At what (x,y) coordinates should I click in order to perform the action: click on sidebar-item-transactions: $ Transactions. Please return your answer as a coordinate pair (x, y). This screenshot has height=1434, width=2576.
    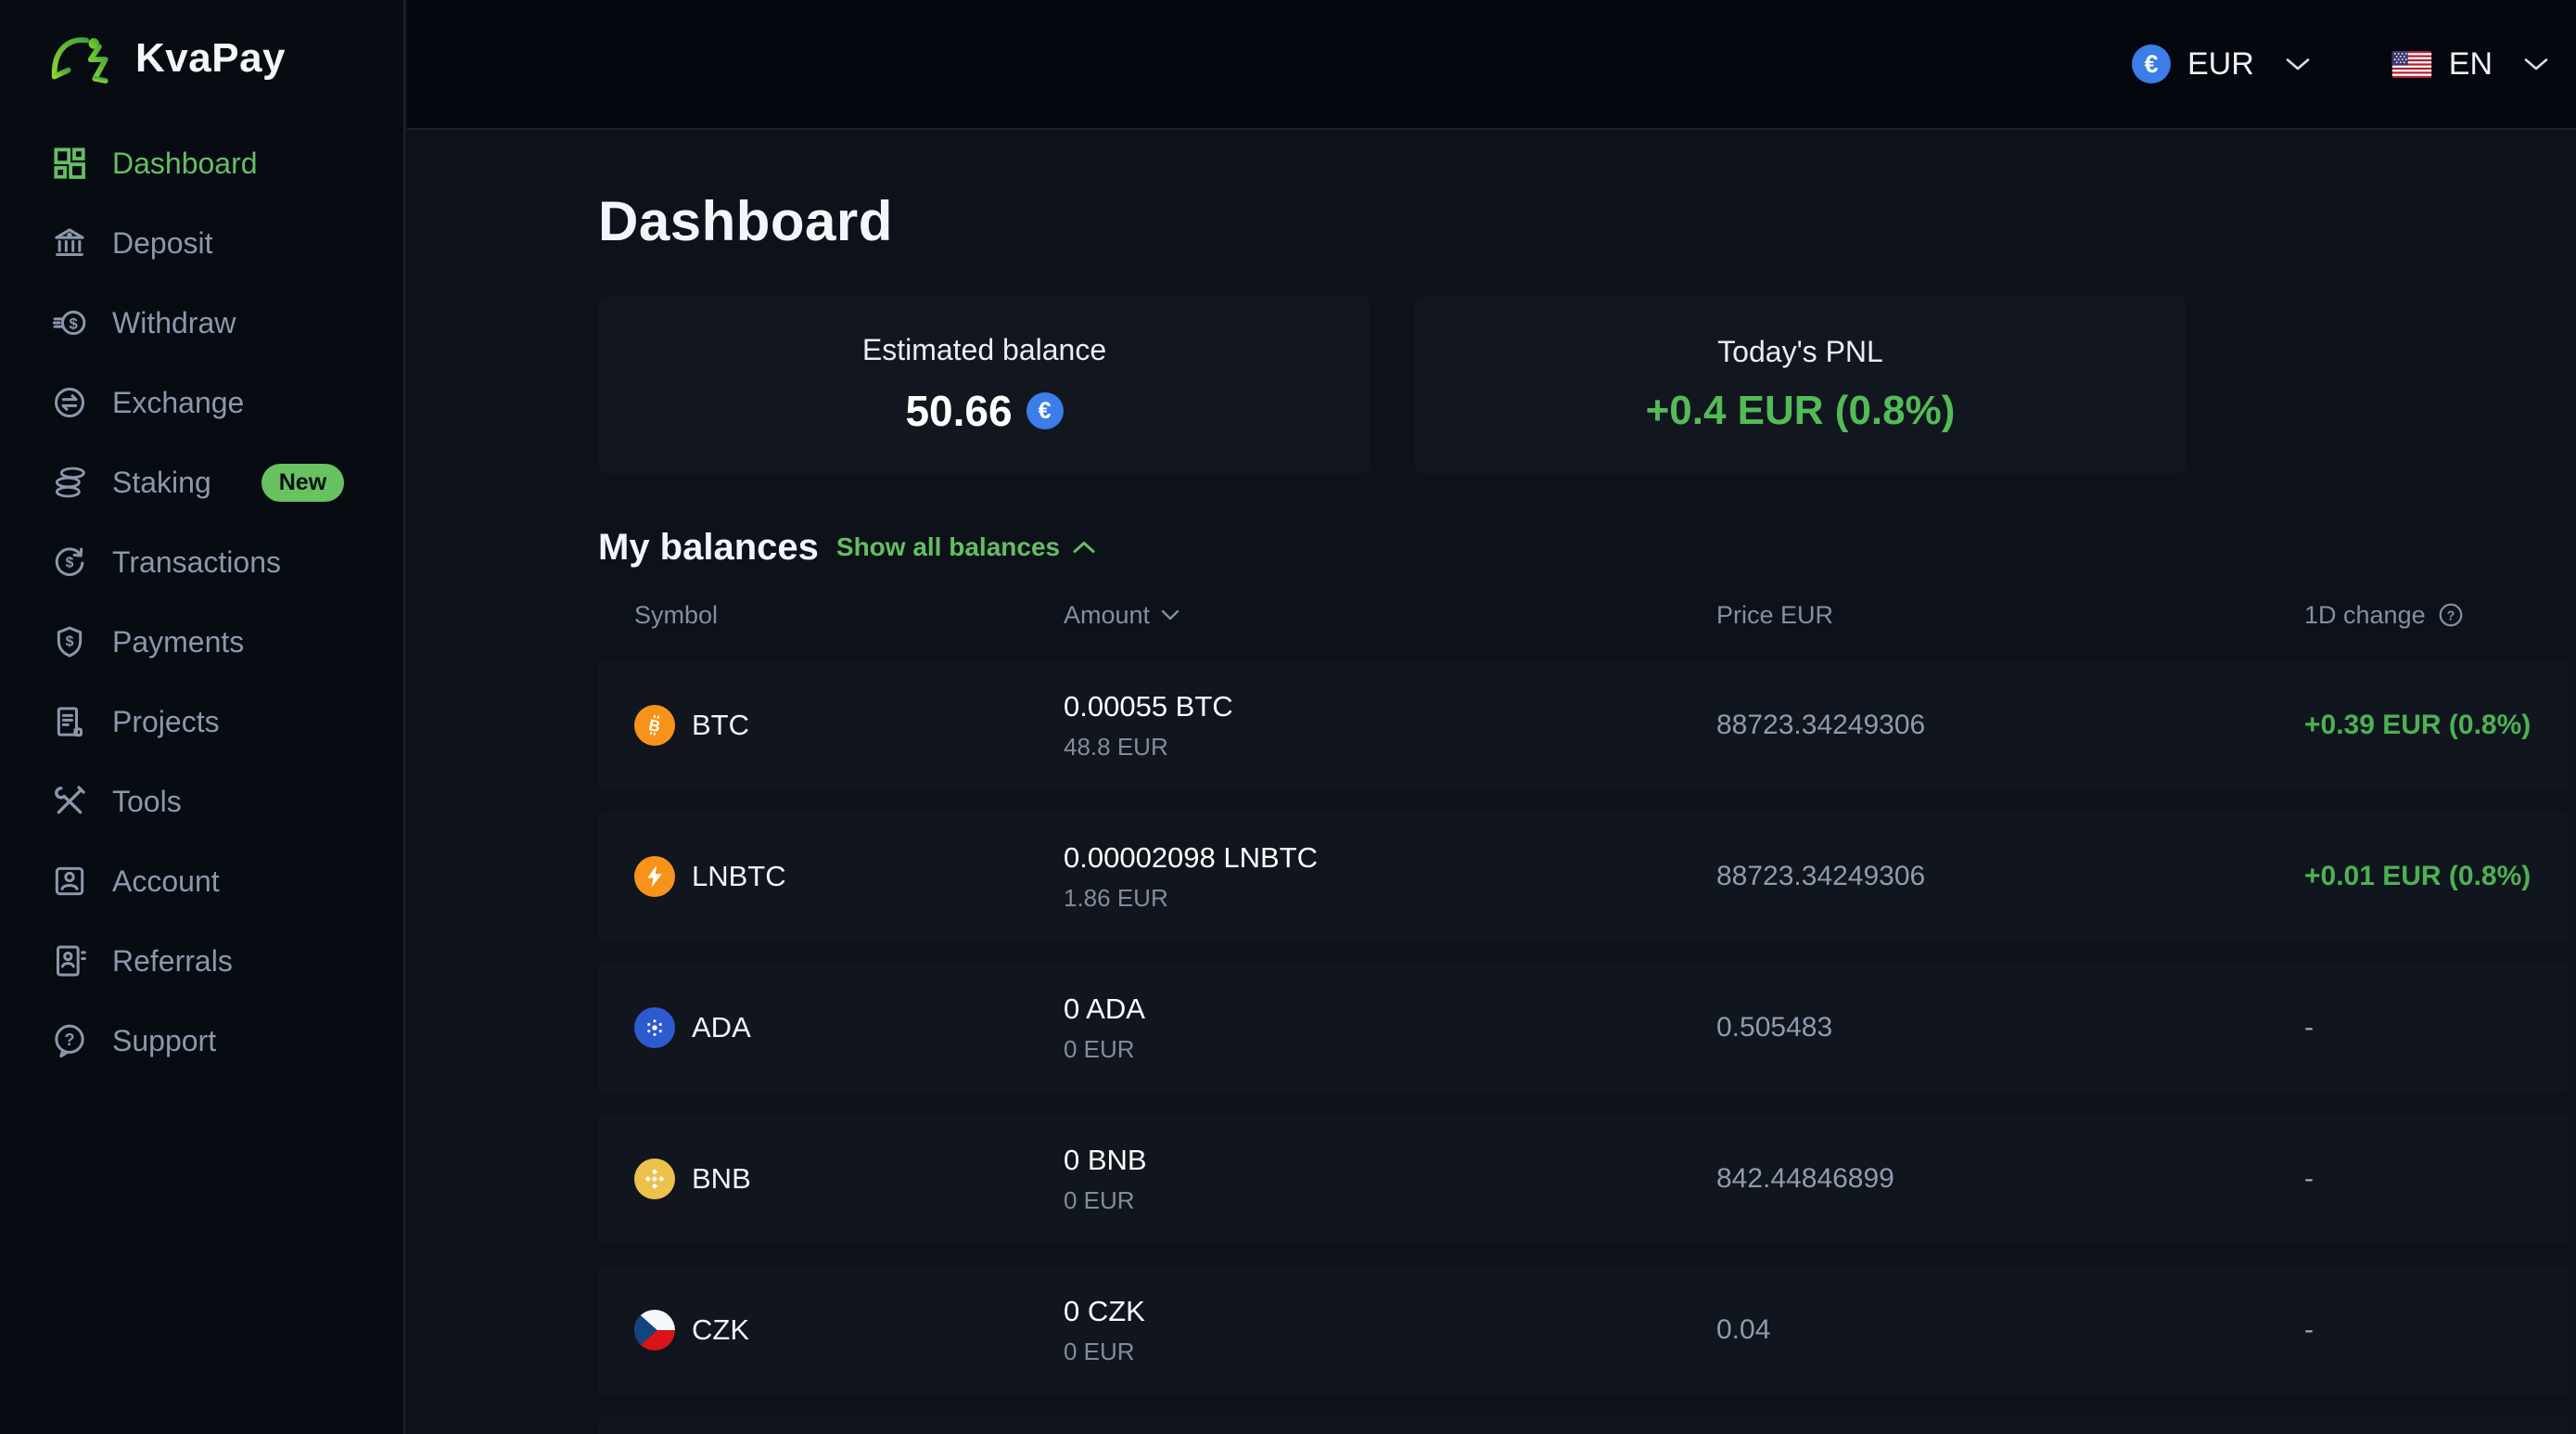
    Looking at the image, I should click on (201, 562).